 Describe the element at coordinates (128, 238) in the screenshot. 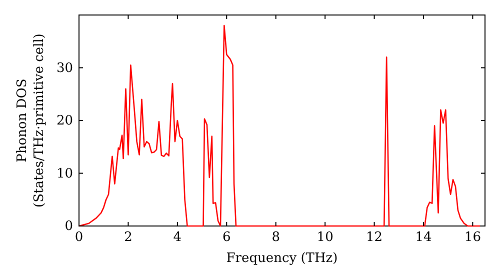

I see `x-tick-label: 2` at that location.